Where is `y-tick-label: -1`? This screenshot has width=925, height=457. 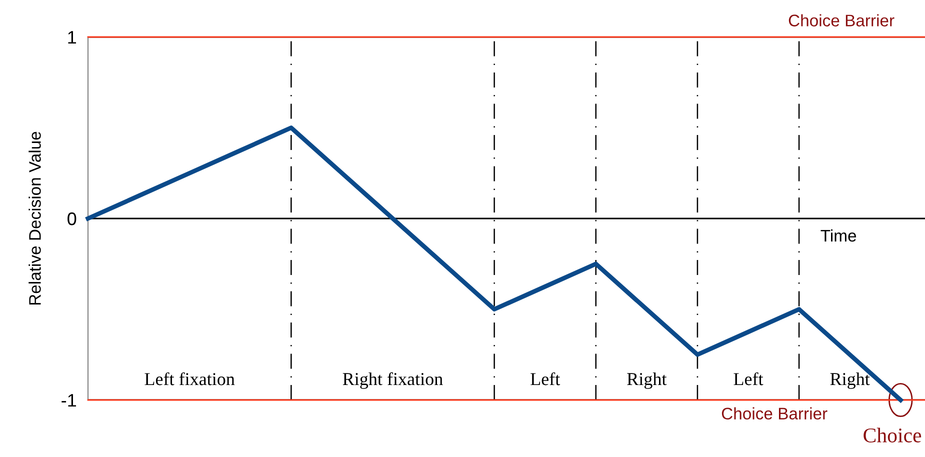 y-tick-label: -1 is located at coordinates (69, 400).